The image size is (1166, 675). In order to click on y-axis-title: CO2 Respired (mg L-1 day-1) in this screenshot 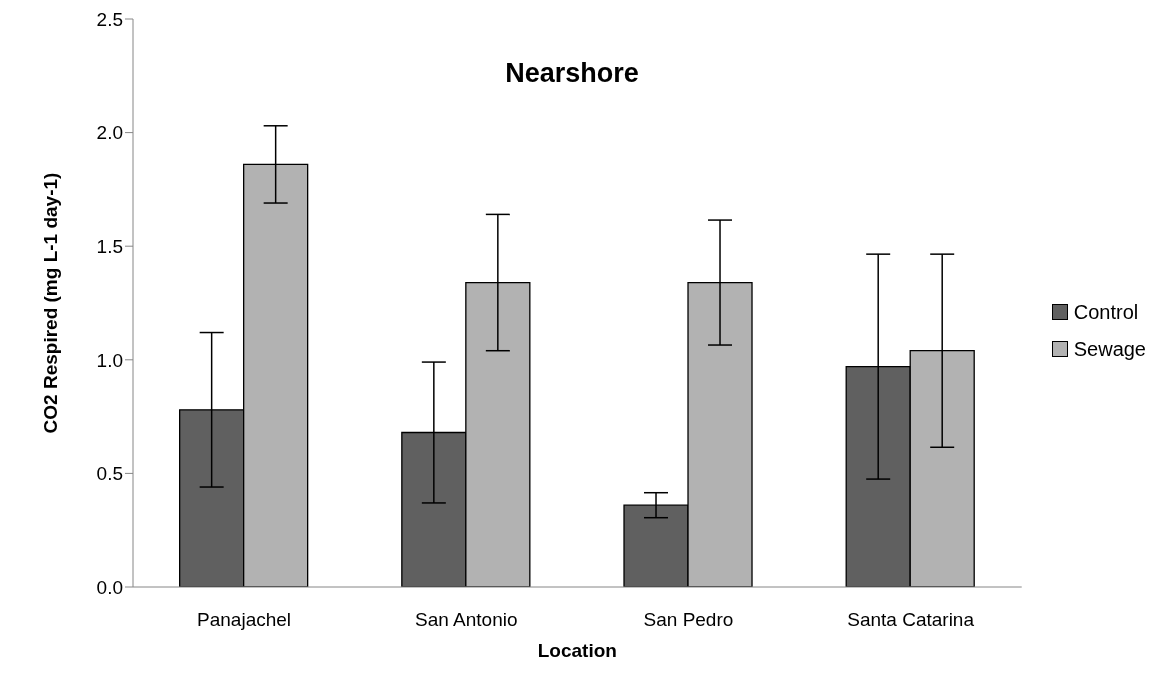, I will do `click(50, 303)`.